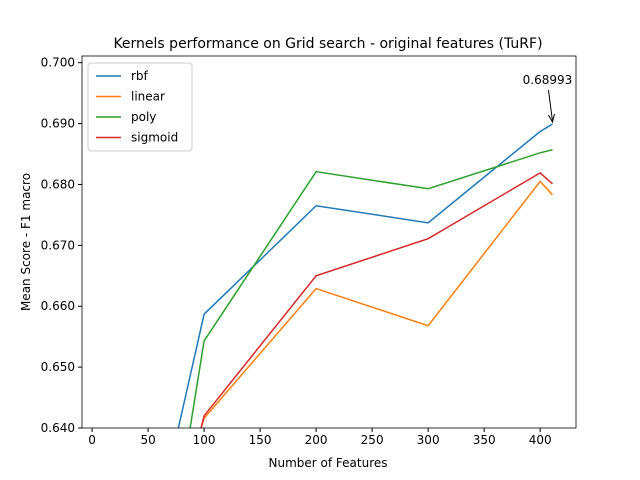  I want to click on x-tick-label: 300, so click(428, 440).